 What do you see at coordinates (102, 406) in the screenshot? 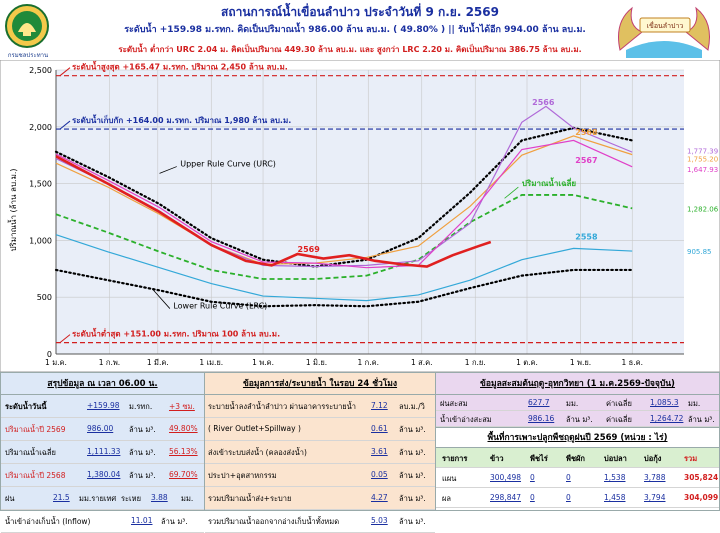
I see `summary-row: ระดับน้ำวันนี้ +159.98 ม.รทก. +3 ซม.` at bounding box center [102, 406].